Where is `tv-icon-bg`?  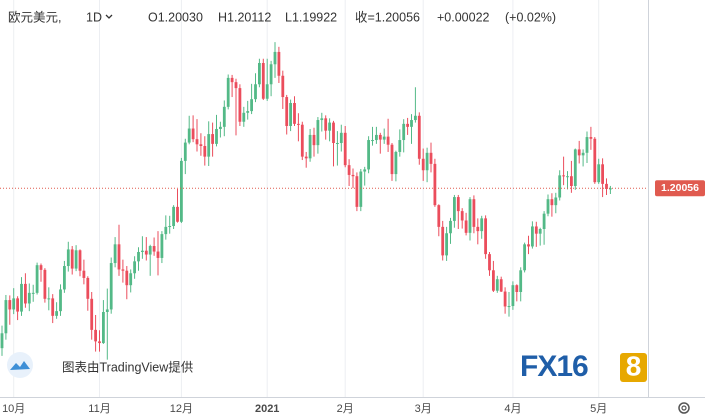 tv-icon-bg is located at coordinates (20, 365).